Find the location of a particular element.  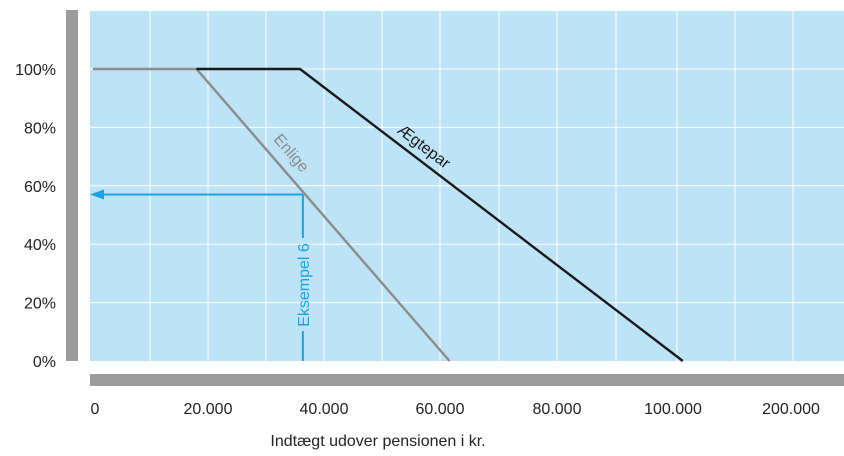

y-tick-label: 20% is located at coordinates (40, 304).